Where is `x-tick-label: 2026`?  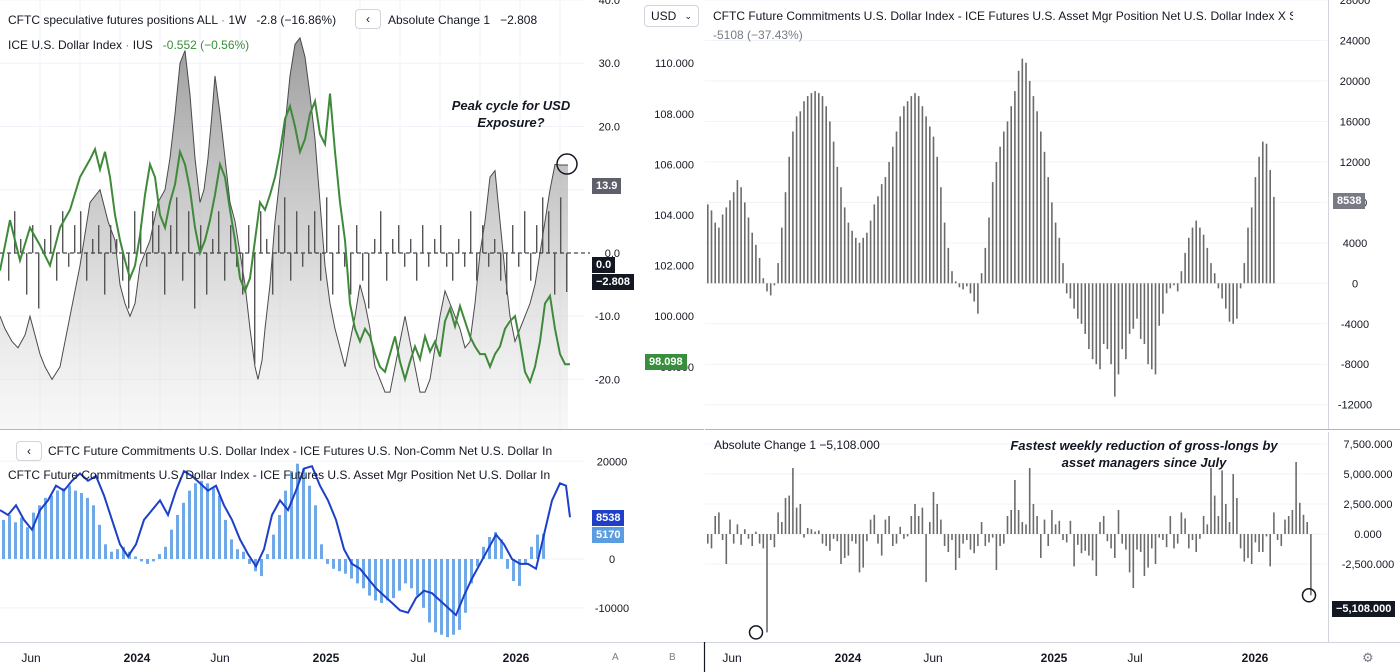 x-tick-label: 2026 is located at coordinates (516, 658).